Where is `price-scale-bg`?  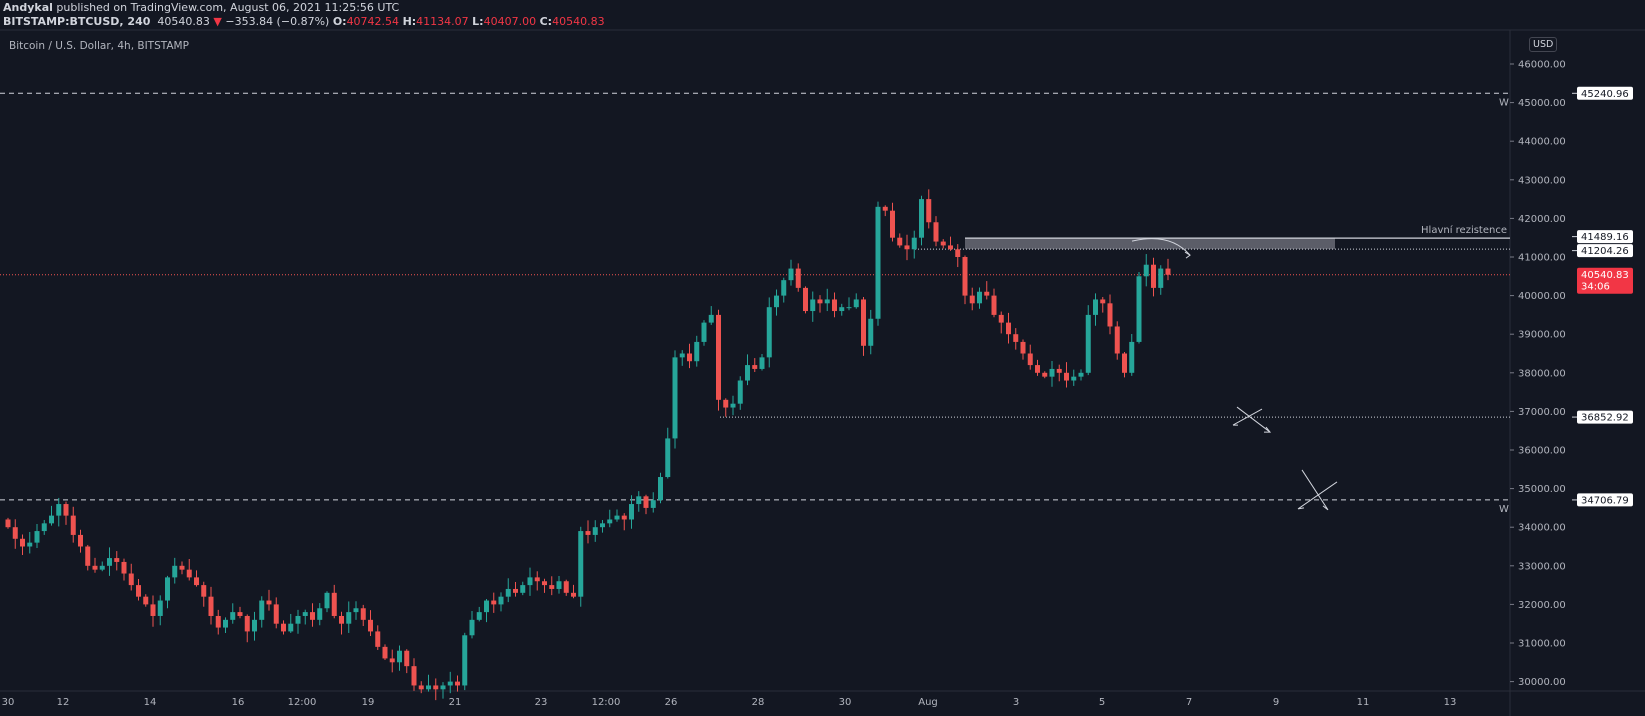
price-scale-bg is located at coordinates (1577, 373).